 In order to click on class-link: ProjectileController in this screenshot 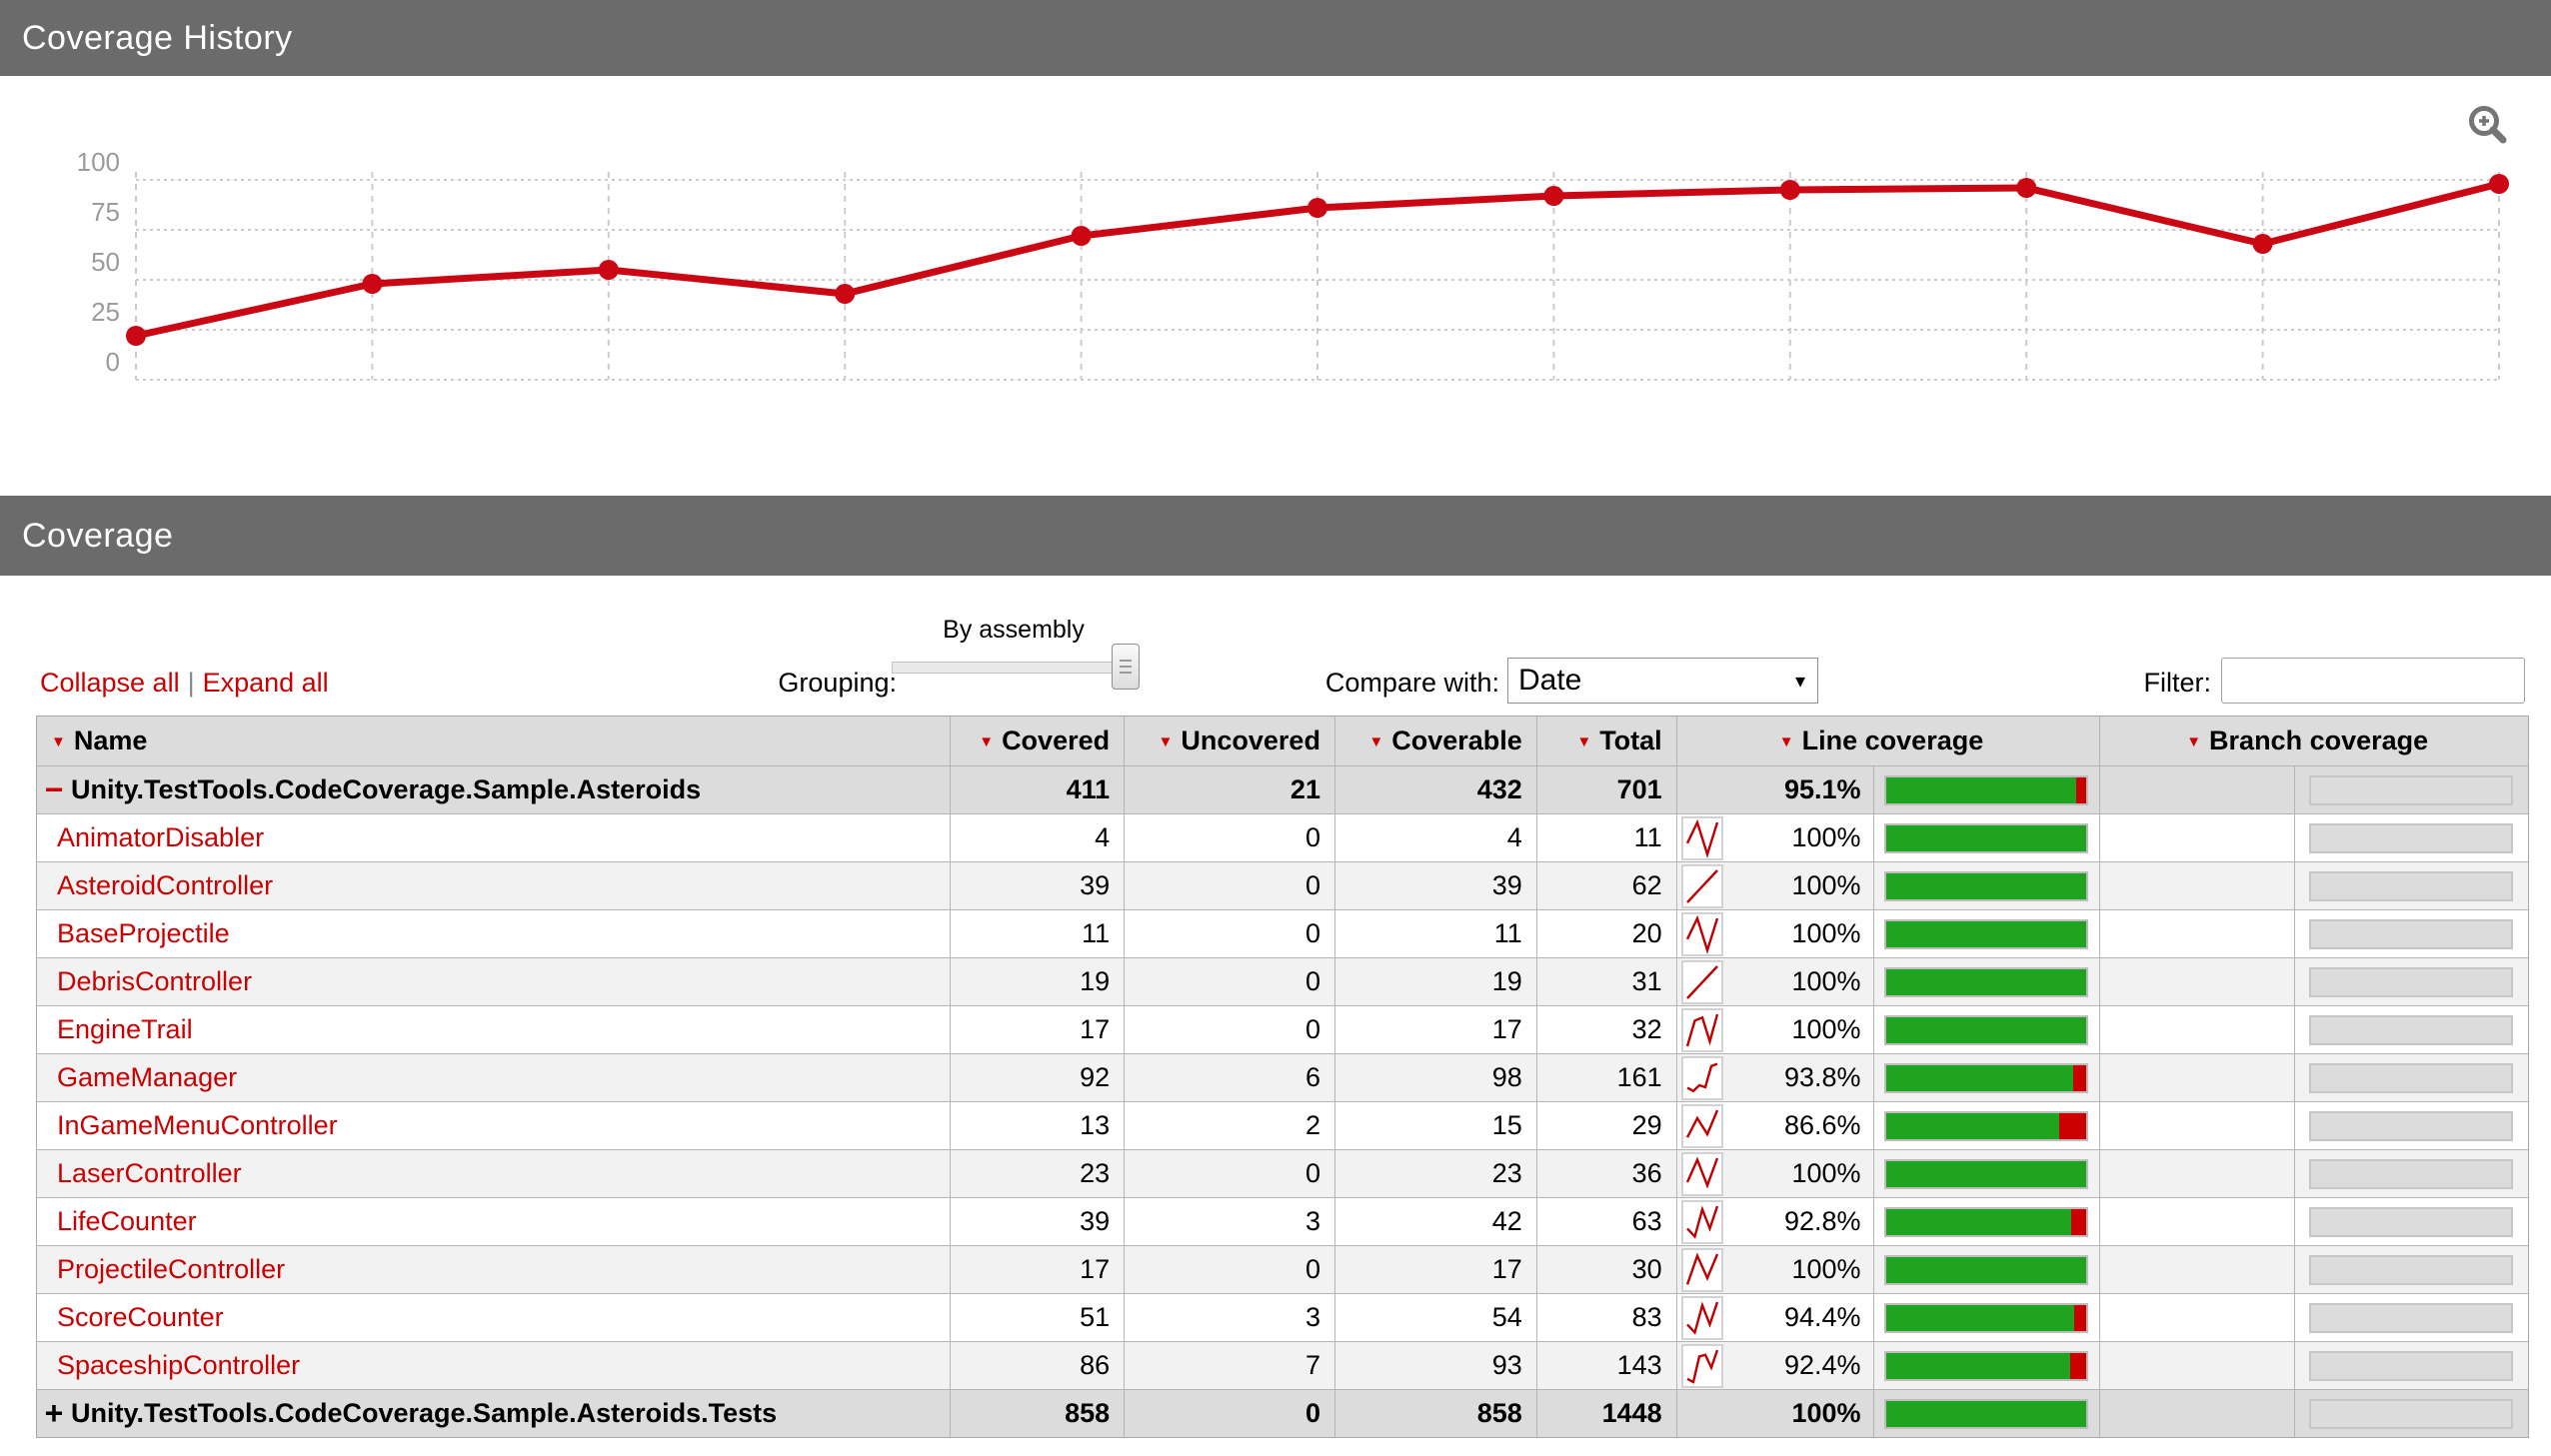, I will do `click(172, 1269)`.